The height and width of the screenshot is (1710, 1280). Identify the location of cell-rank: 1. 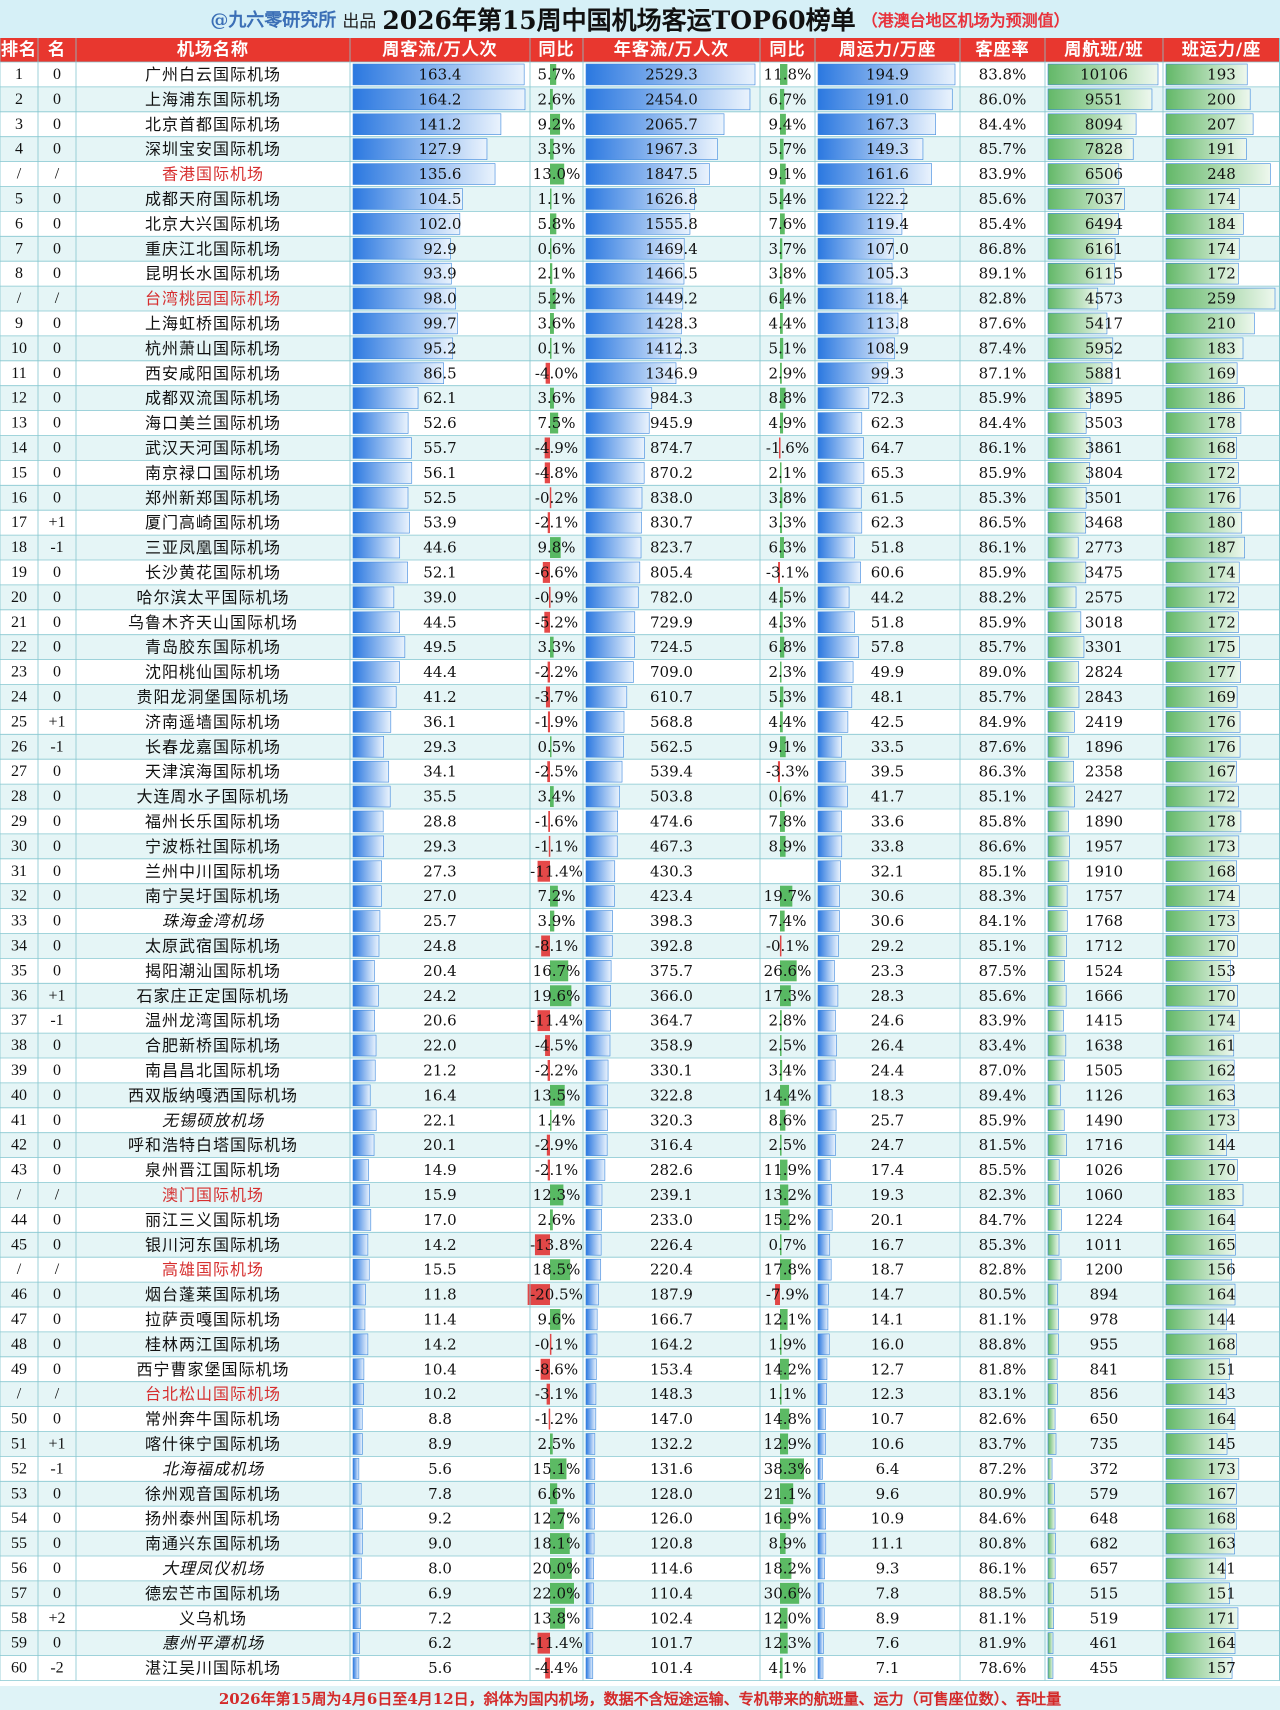
(19, 74).